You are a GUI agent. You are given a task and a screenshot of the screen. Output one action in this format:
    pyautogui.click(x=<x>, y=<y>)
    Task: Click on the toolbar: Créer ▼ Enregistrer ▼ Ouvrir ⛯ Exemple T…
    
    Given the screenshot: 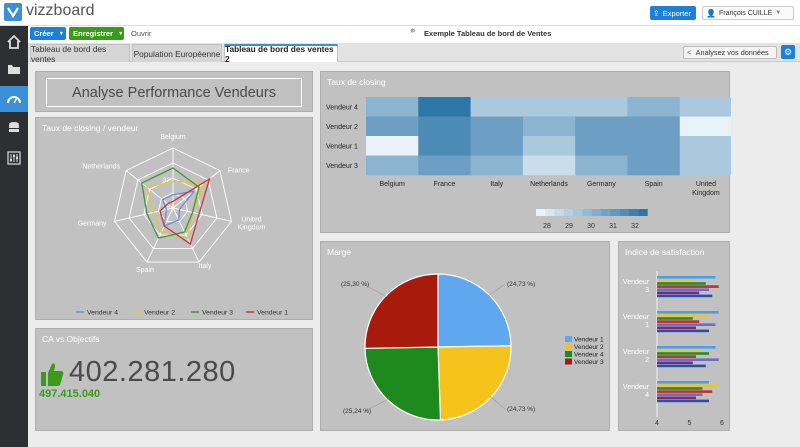 What is the action you would take?
    pyautogui.click(x=414, y=34)
    